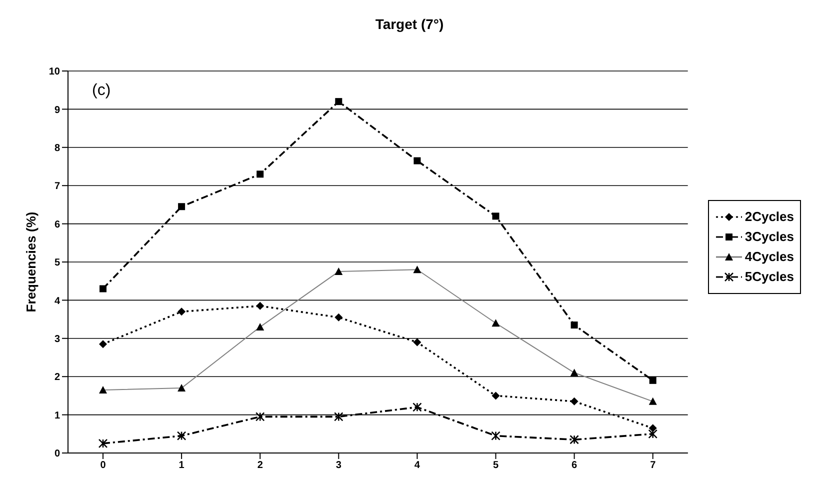  I want to click on legend-label: 2Cycles, so click(769, 216).